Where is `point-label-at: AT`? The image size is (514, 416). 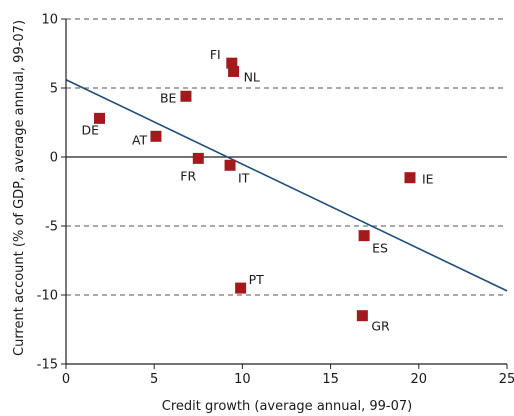 point-label-at: AT is located at coordinates (140, 139).